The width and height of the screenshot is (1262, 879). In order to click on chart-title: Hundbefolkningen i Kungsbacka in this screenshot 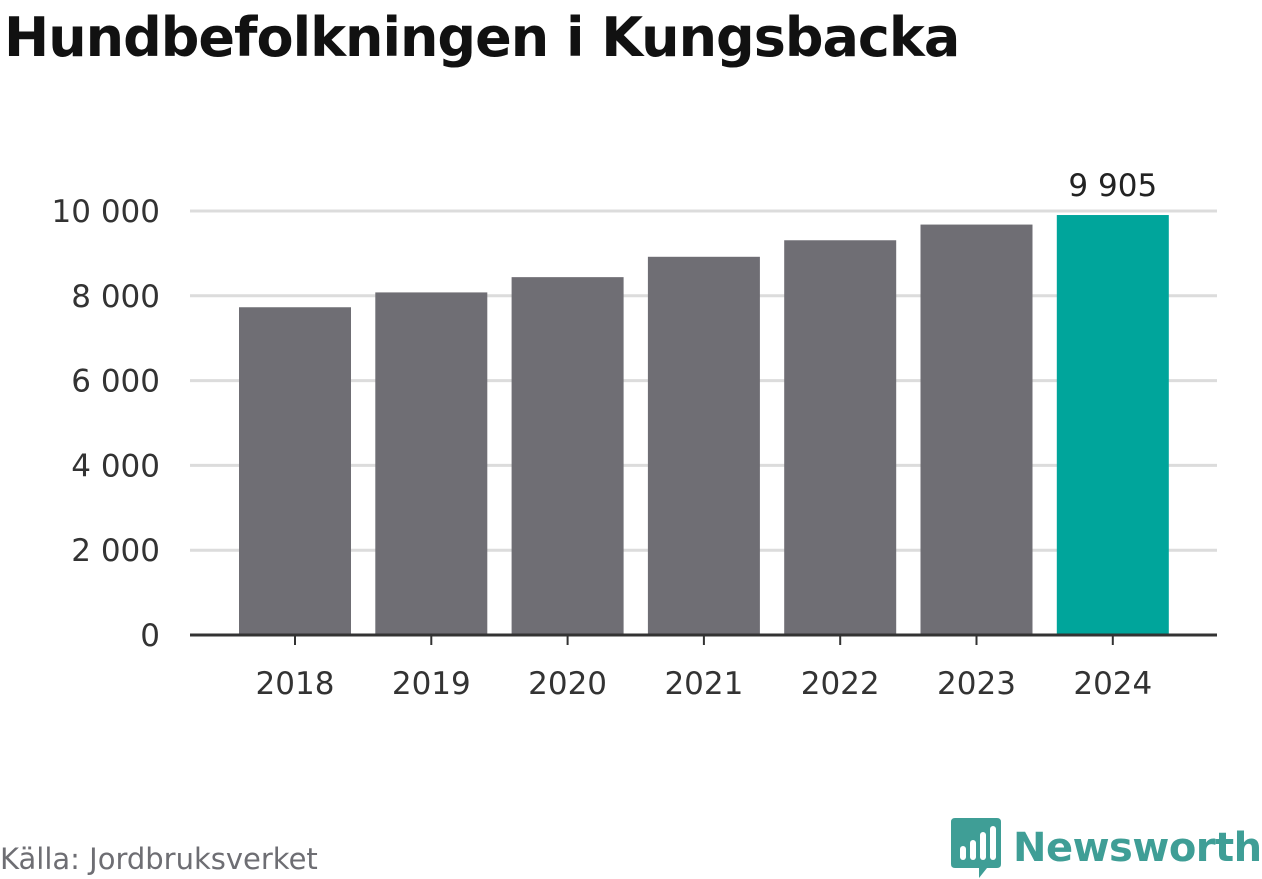, I will do `click(482, 37)`.